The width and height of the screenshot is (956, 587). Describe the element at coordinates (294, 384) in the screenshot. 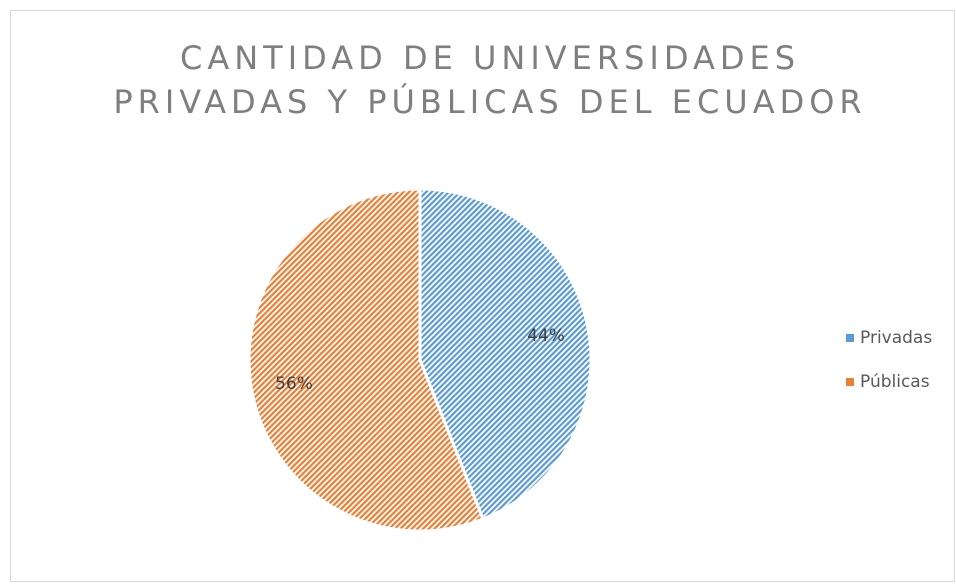

I see `data-label: 56%` at that location.